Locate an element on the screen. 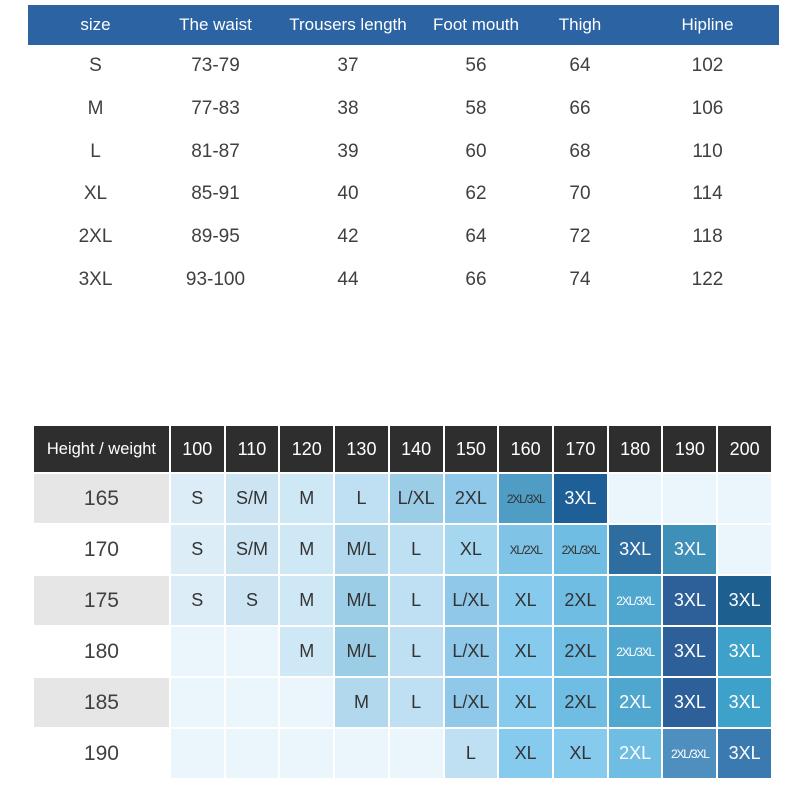  size-row: L 81-87 39 60 68 110 is located at coordinates (403, 151).